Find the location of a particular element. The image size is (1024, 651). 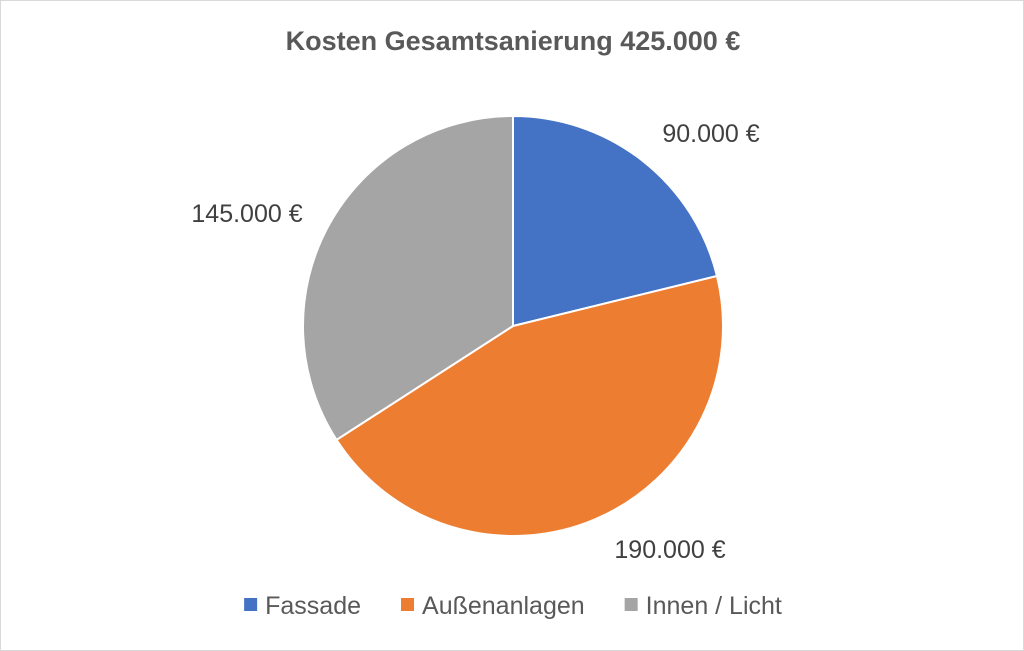

data-label: 190.000 € is located at coordinates (669, 550).